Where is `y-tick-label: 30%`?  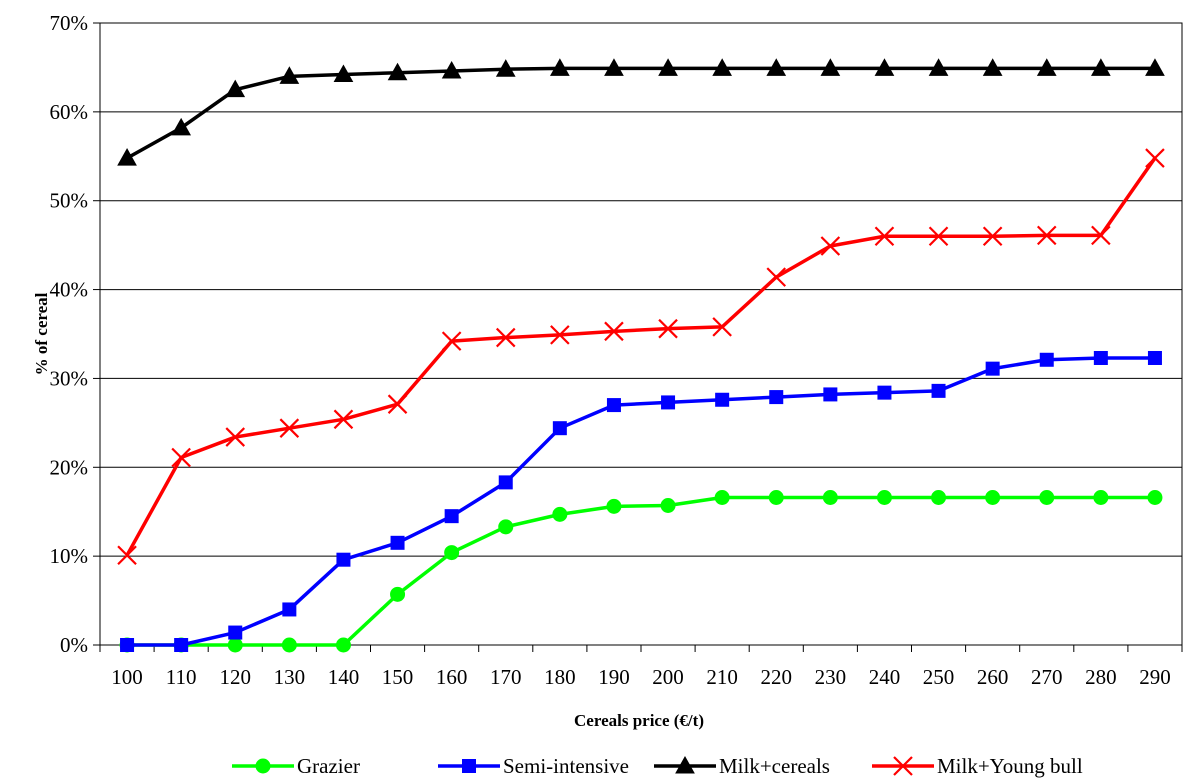
y-tick-label: 30% is located at coordinates (69, 378).